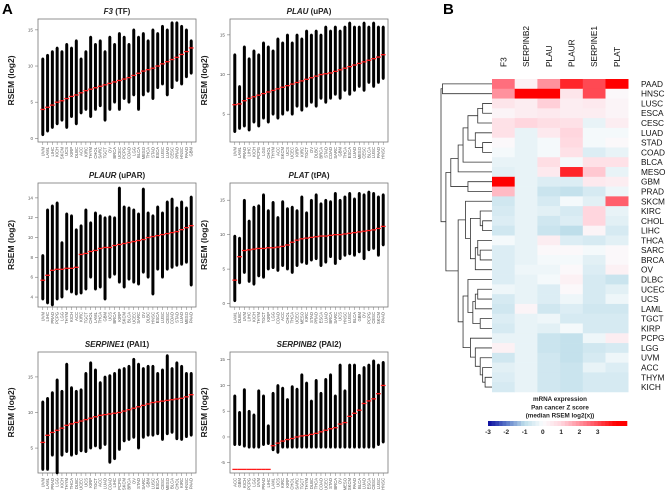 This screenshot has height=497, width=668. I want to click on data-column-sarc, so click(335, 60).